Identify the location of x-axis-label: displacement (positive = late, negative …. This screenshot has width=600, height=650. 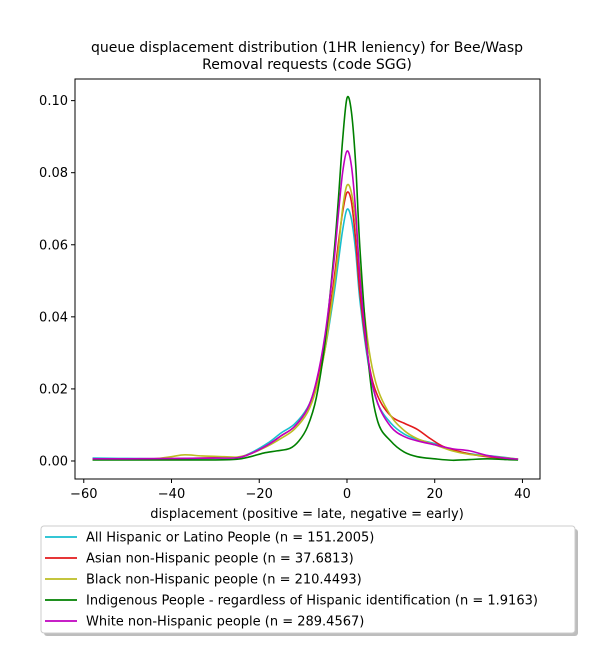
(307, 514).